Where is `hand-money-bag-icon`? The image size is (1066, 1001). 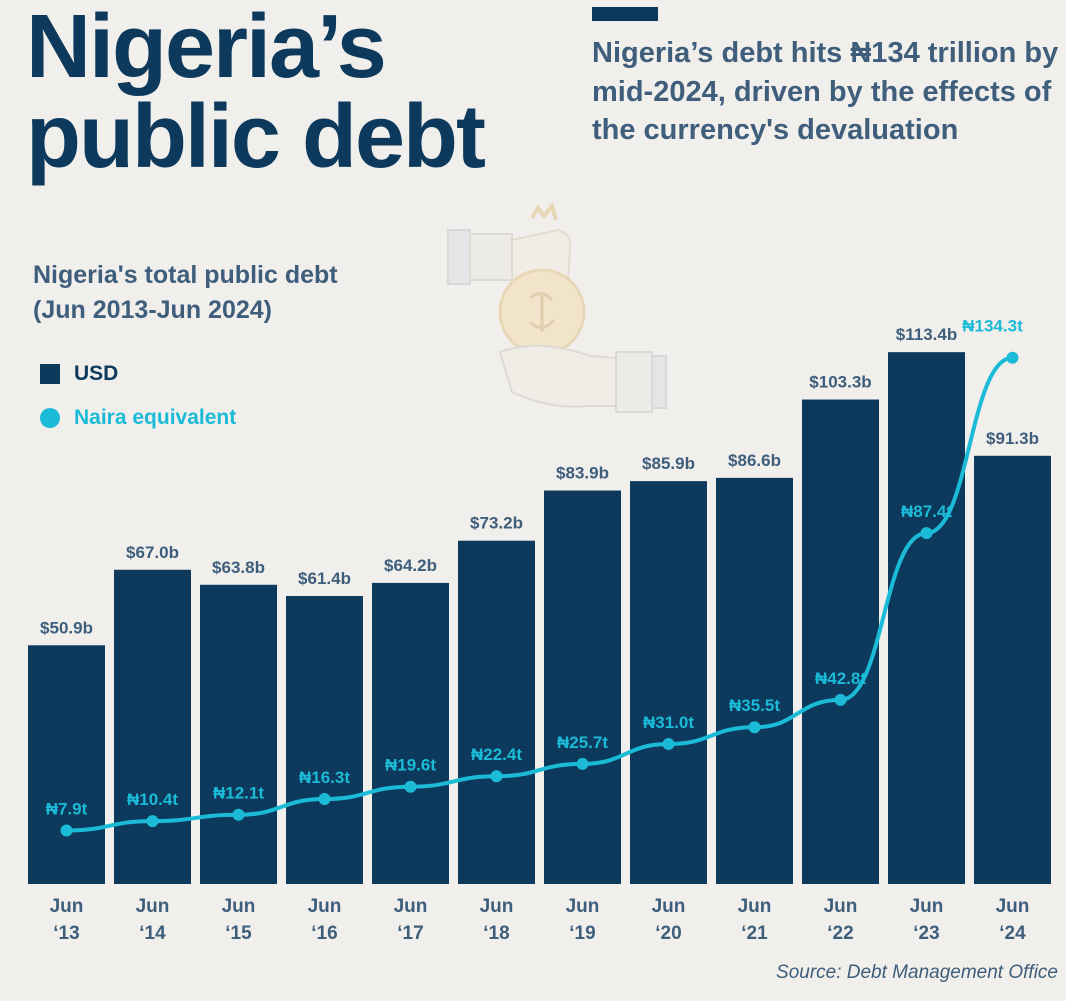
hand-money-bag-icon is located at coordinates (557, 307).